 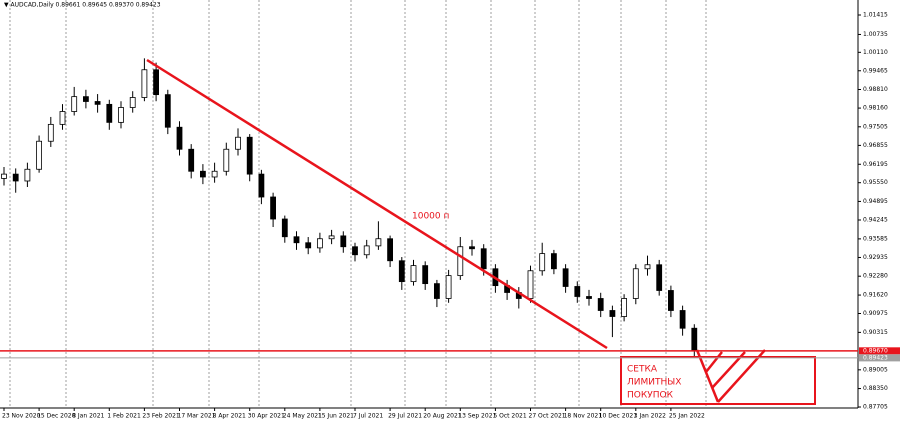 What do you see at coordinates (875, 220) in the screenshot?
I see `y-tick-label: 0.94245` at bounding box center [875, 220].